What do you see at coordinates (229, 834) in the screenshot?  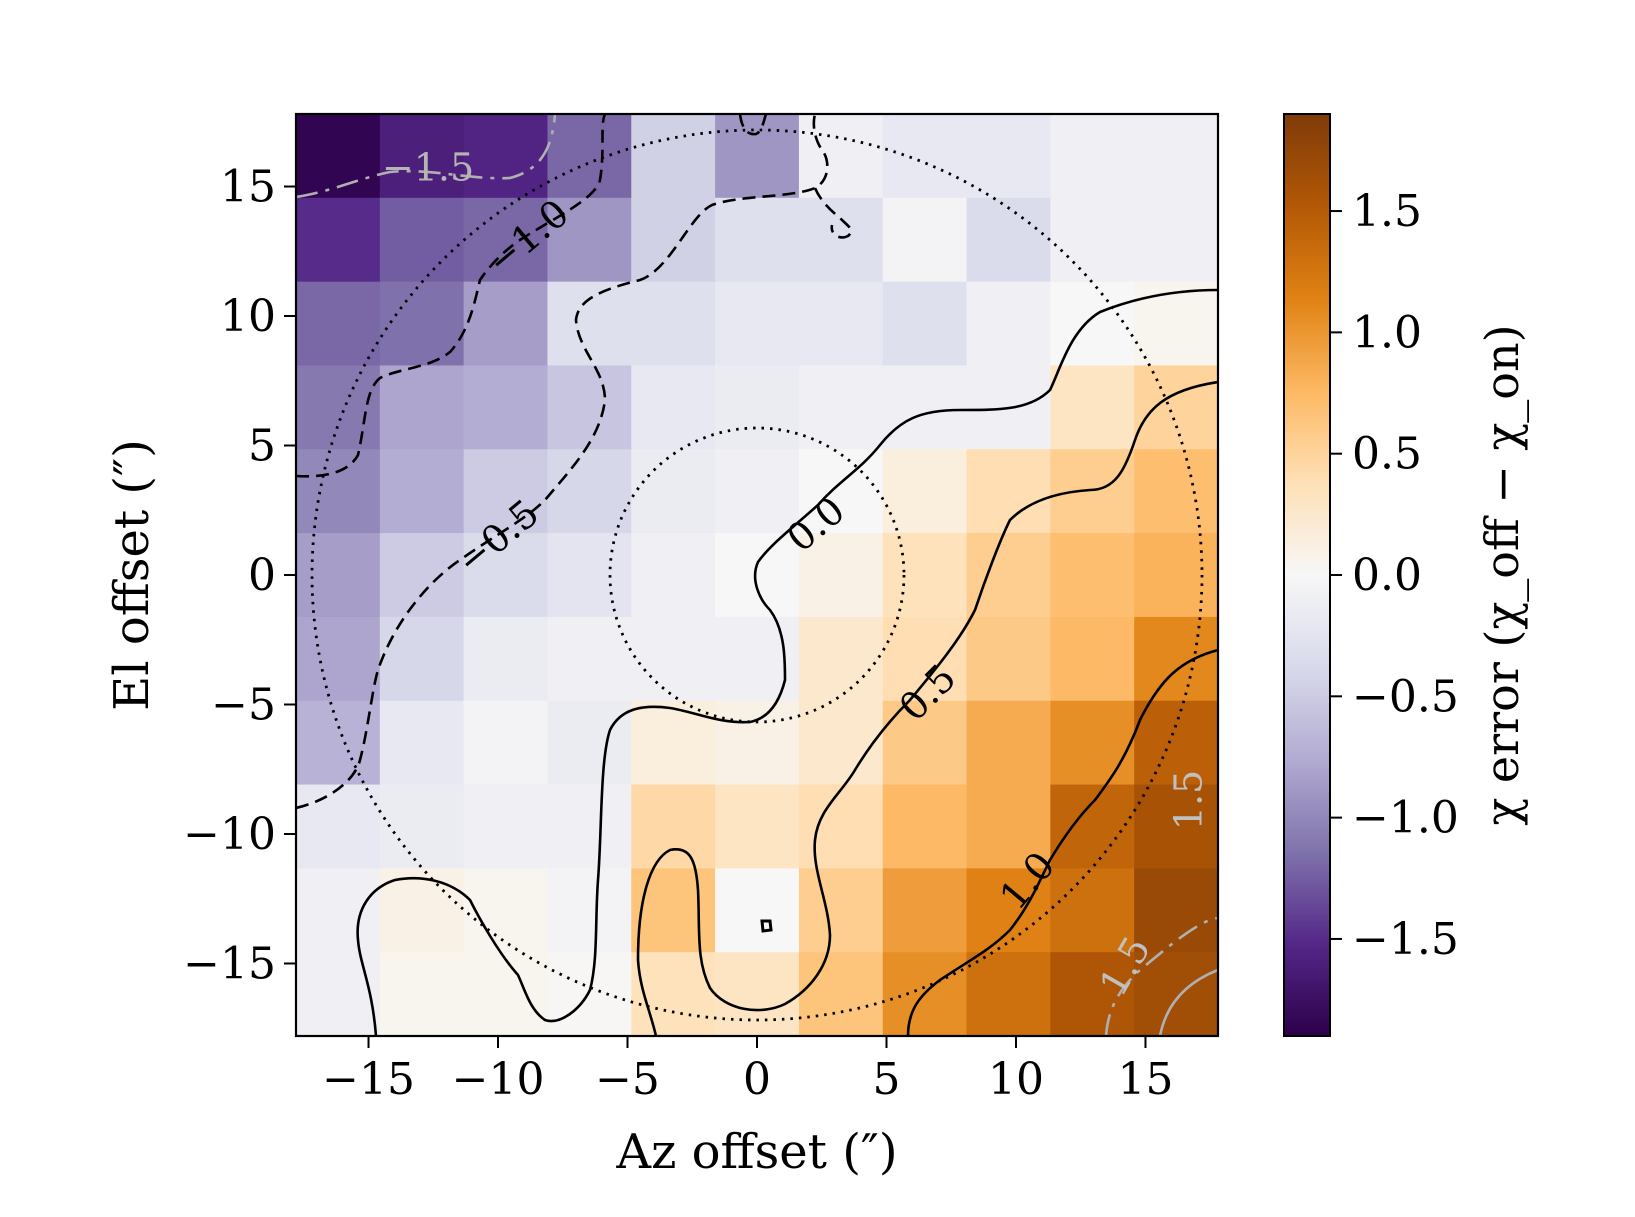 I see `y-tick-label: −10` at bounding box center [229, 834].